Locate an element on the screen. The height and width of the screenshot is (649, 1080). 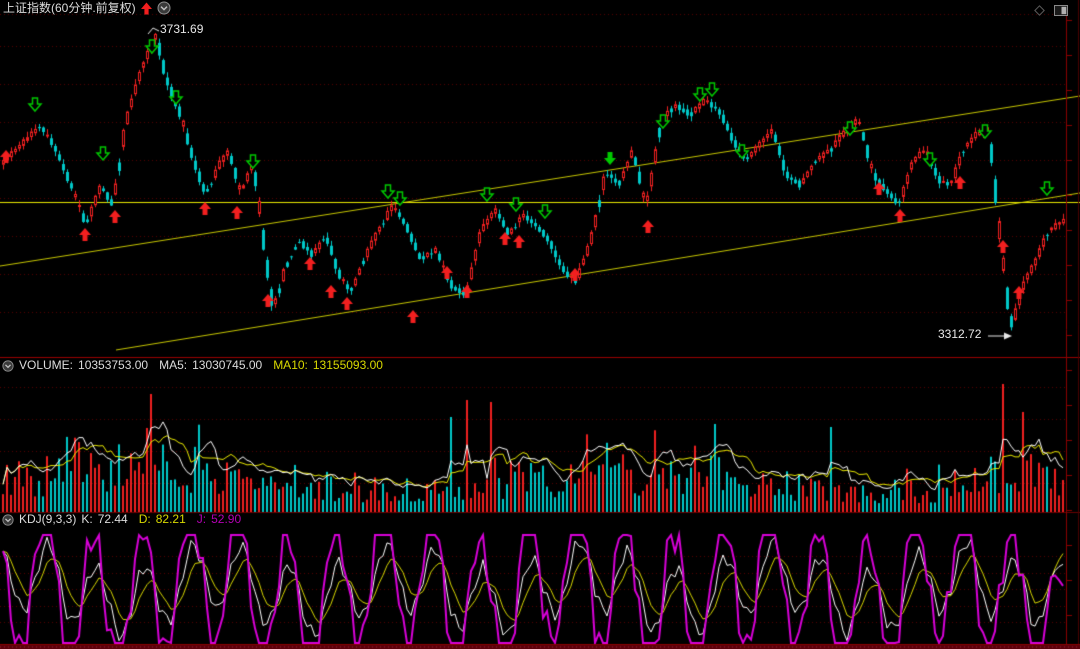
kdj-indicator-header: KDJ(9,3,3) K: 72.44 D: 82.21 J: 52.90 is located at coordinates (124, 519).